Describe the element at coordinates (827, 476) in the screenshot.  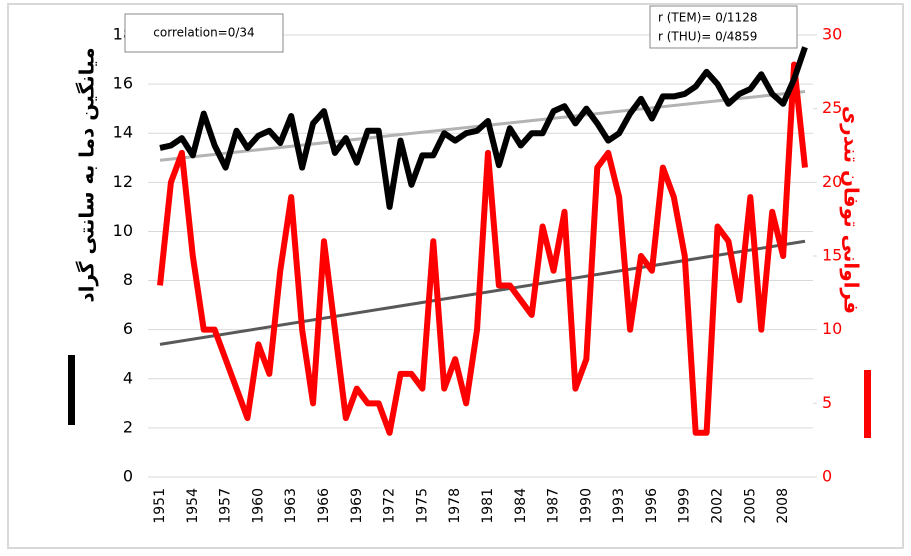
I see `y2-tick-label: 0` at that location.